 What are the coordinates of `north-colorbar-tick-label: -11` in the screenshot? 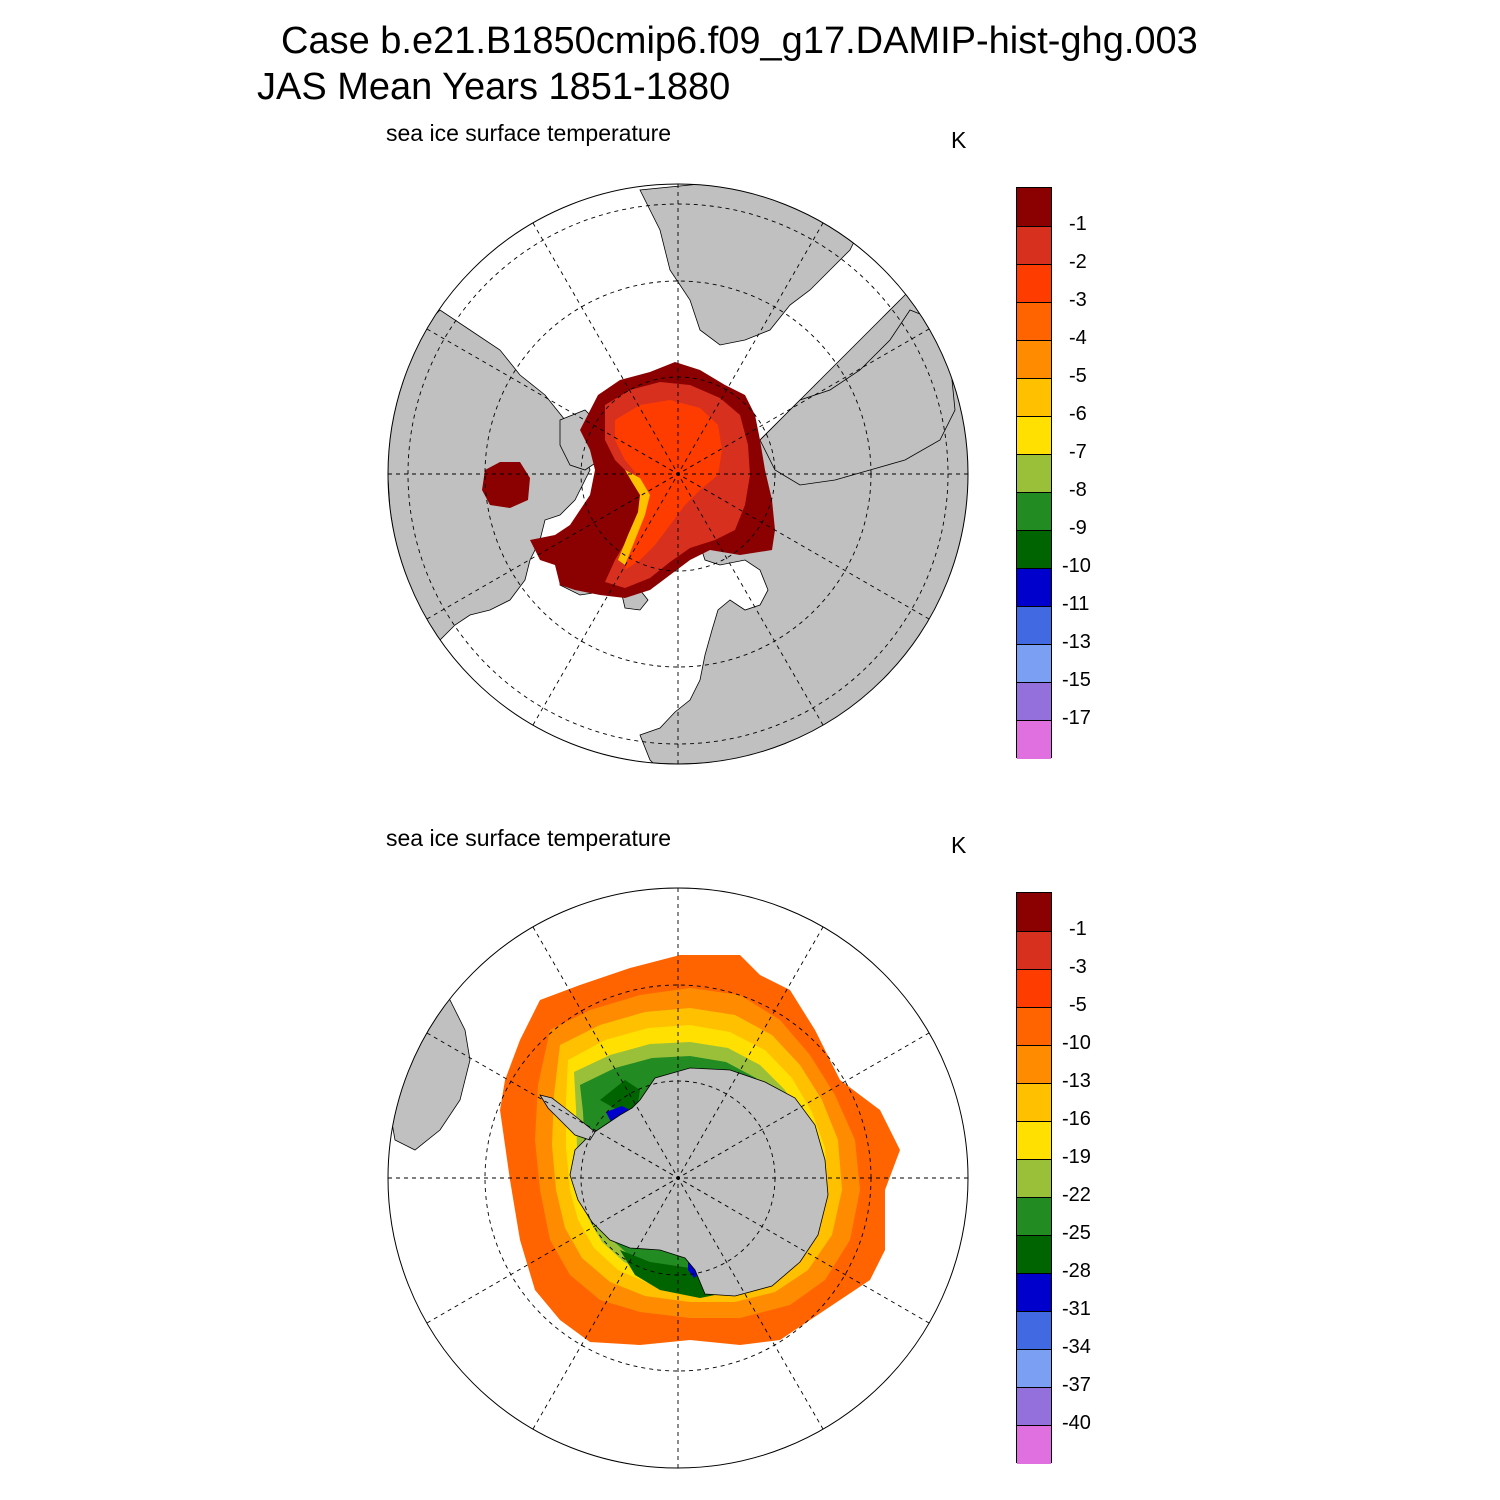 It's located at (1076, 604).